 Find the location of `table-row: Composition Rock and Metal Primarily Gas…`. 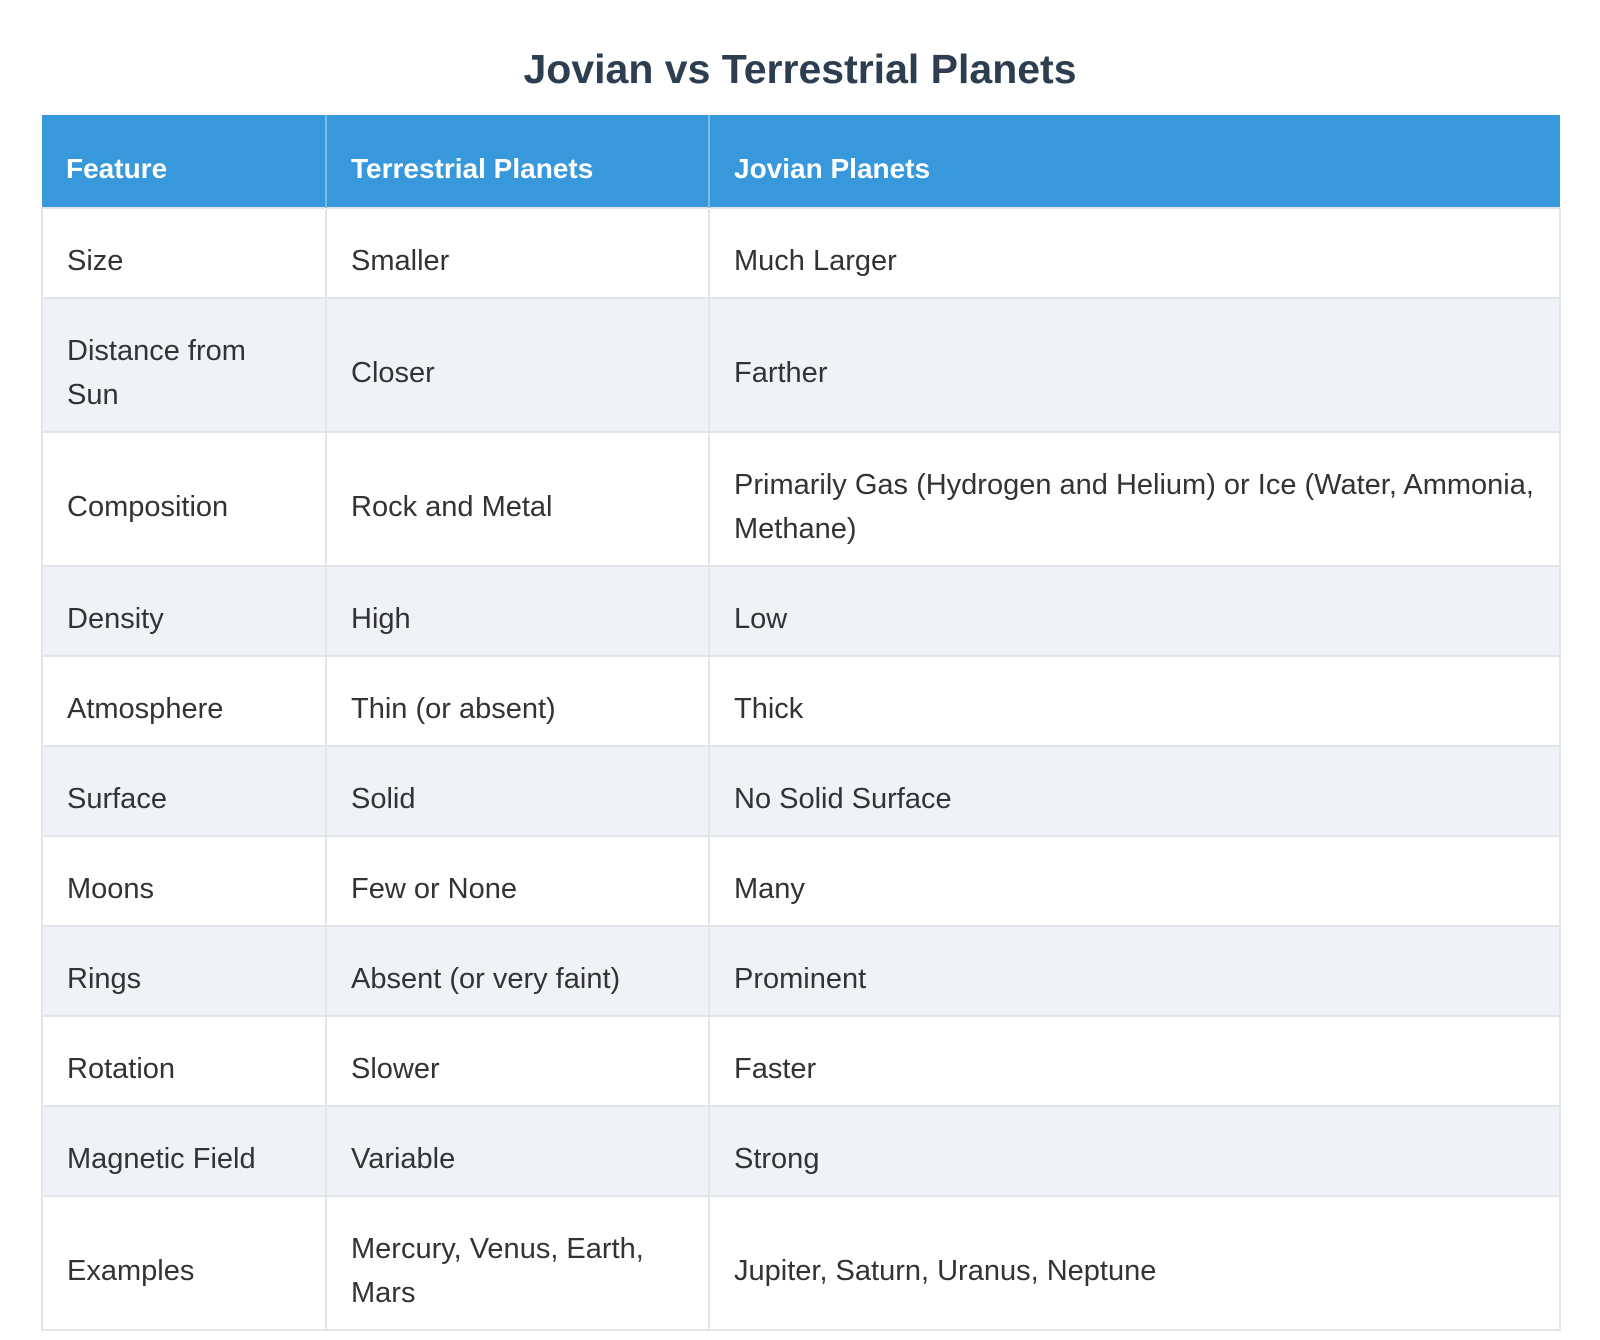

table-row: Composition Rock and Metal Primarily Gas… is located at coordinates (801, 499).